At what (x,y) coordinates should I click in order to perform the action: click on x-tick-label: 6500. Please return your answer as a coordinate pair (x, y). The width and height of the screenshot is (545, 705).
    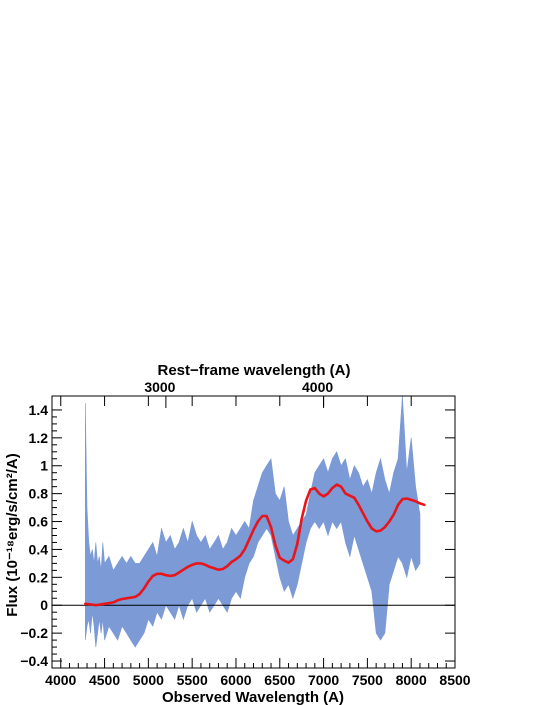
    Looking at the image, I should click on (279, 680).